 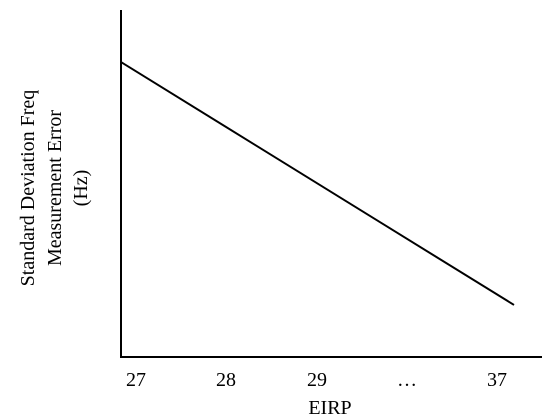 I want to click on x-tick-label: 29, so click(x=317, y=380).